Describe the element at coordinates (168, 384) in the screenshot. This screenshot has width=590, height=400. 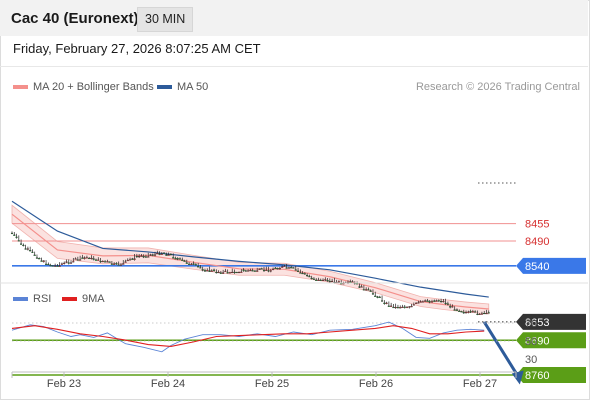
I see `x-tick-label-1: Feb 24` at that location.